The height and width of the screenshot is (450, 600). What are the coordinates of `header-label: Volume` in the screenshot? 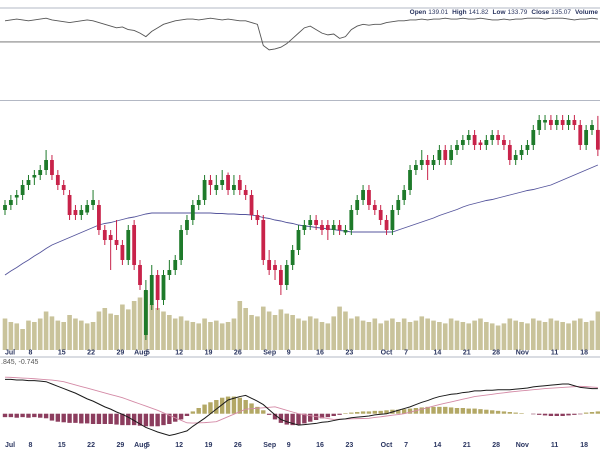 It's located at (586, 12).